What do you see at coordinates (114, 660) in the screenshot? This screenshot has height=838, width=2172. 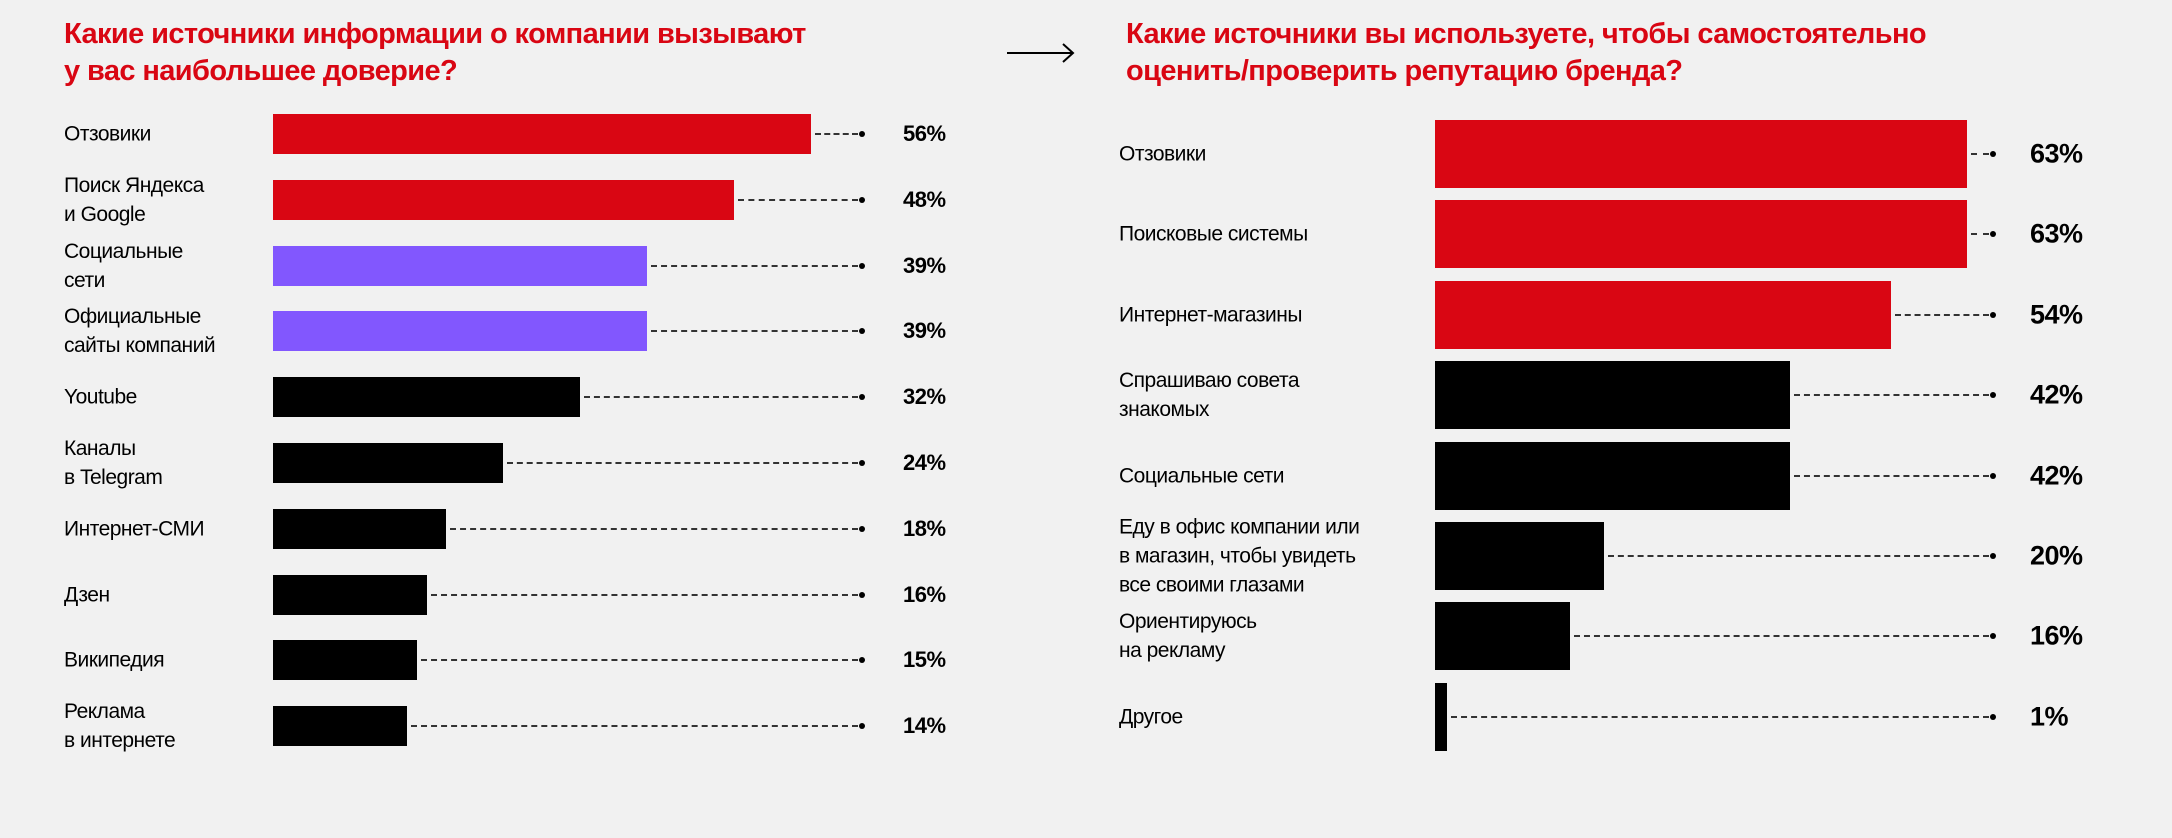 I see `left-category-label: Википедия` at bounding box center [114, 660].